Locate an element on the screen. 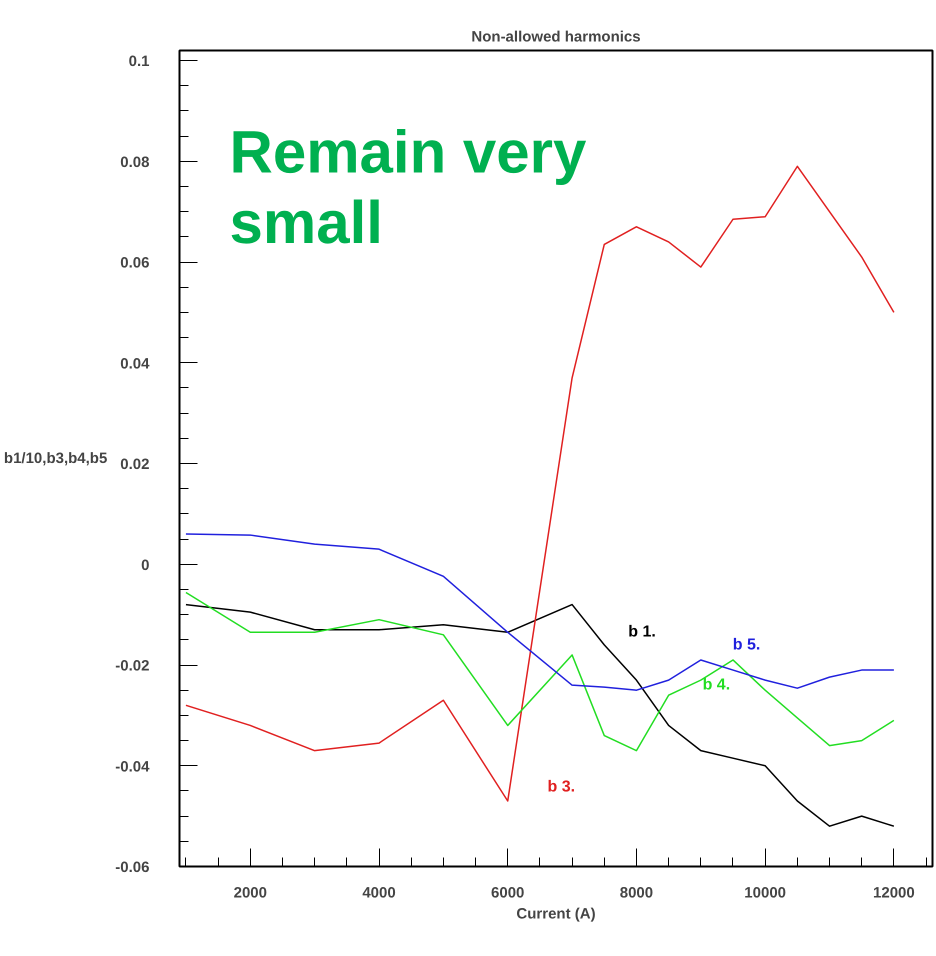 The width and height of the screenshot is (936, 956). y-axis-title: b1/10,b3,b4,b5 is located at coordinates (56, 458).